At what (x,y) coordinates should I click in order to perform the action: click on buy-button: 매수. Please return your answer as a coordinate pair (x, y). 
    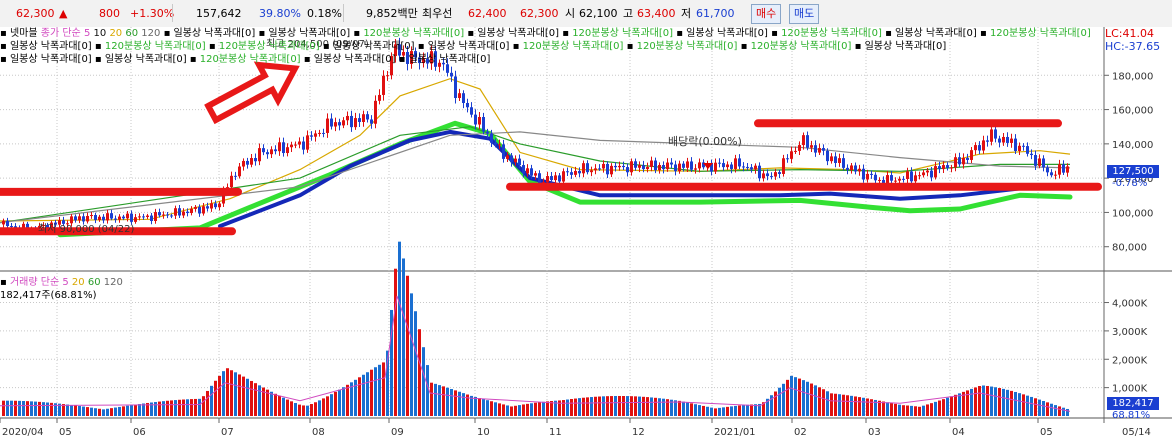
    Looking at the image, I should click on (766, 14).